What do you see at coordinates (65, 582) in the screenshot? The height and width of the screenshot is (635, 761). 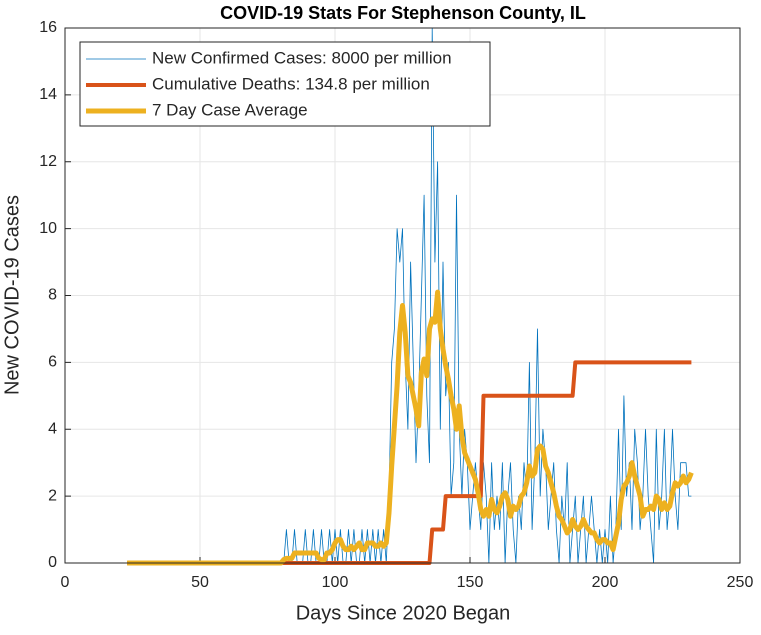 I see `x-tick-label: 0` at bounding box center [65, 582].